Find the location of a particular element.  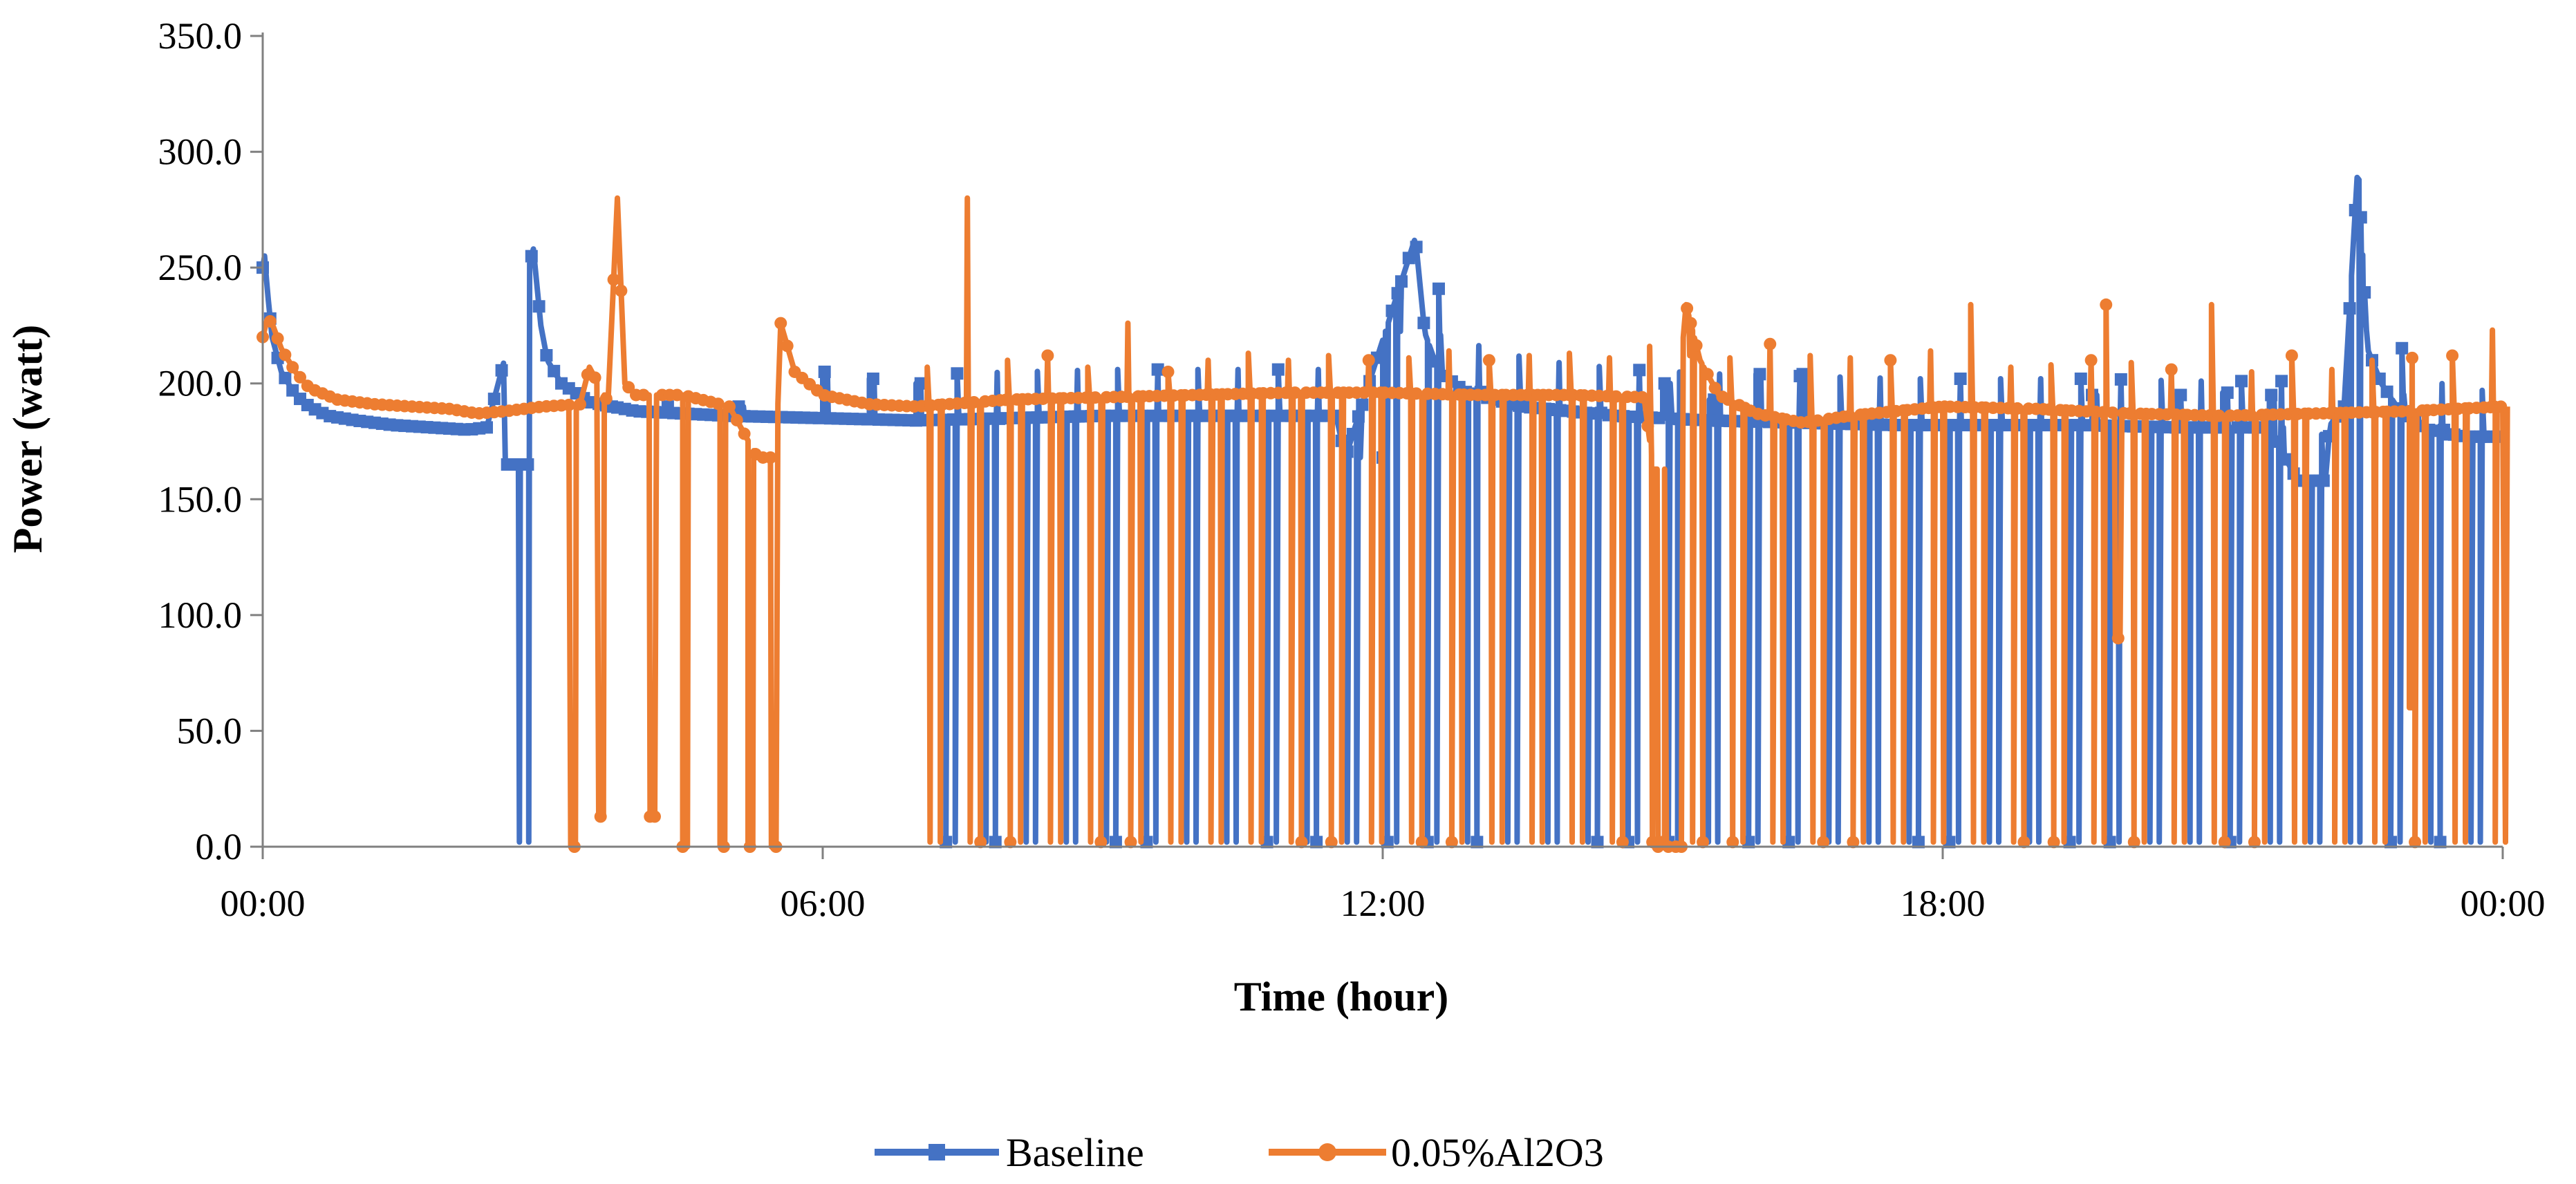

y-tick-label: 300.0 is located at coordinates (200, 152).